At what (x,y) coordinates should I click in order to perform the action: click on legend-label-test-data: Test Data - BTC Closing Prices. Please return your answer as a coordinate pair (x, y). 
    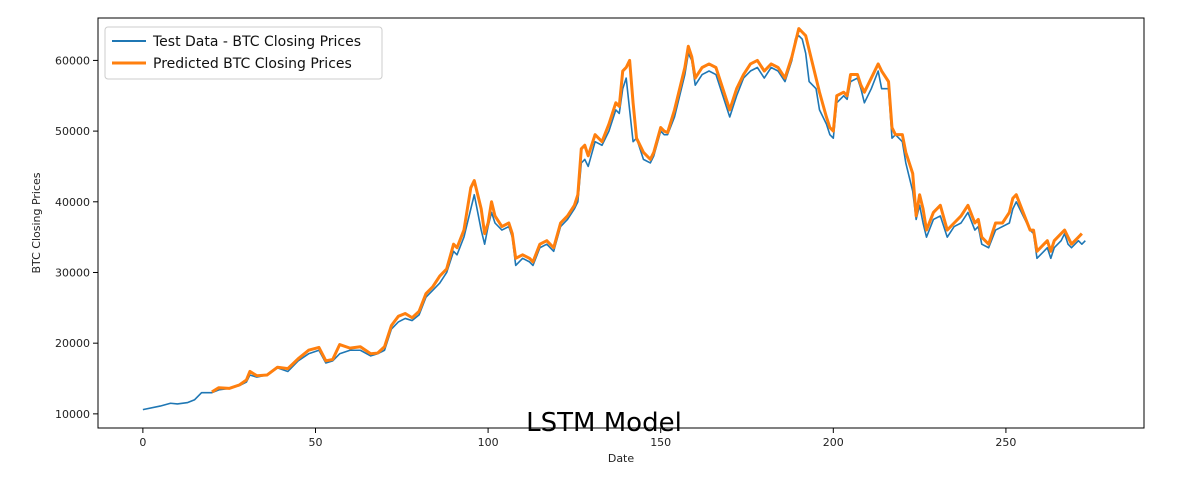
    Looking at the image, I should click on (256, 42).